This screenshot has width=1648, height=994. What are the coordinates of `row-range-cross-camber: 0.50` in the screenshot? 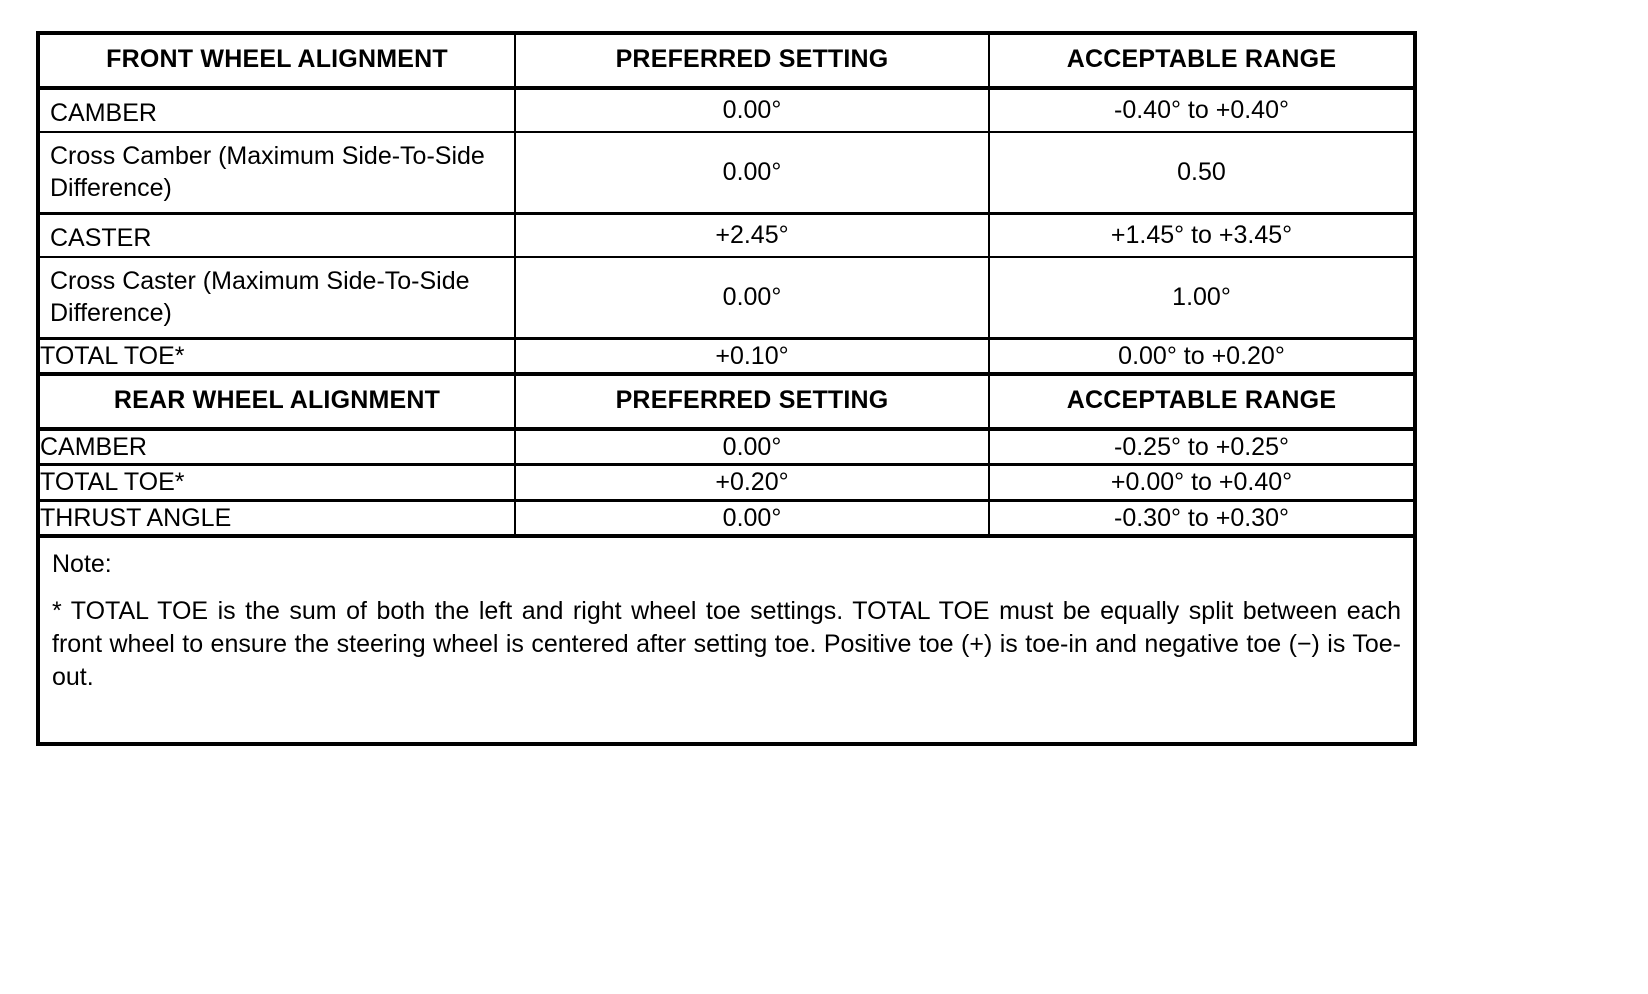 It's located at (1201, 171).